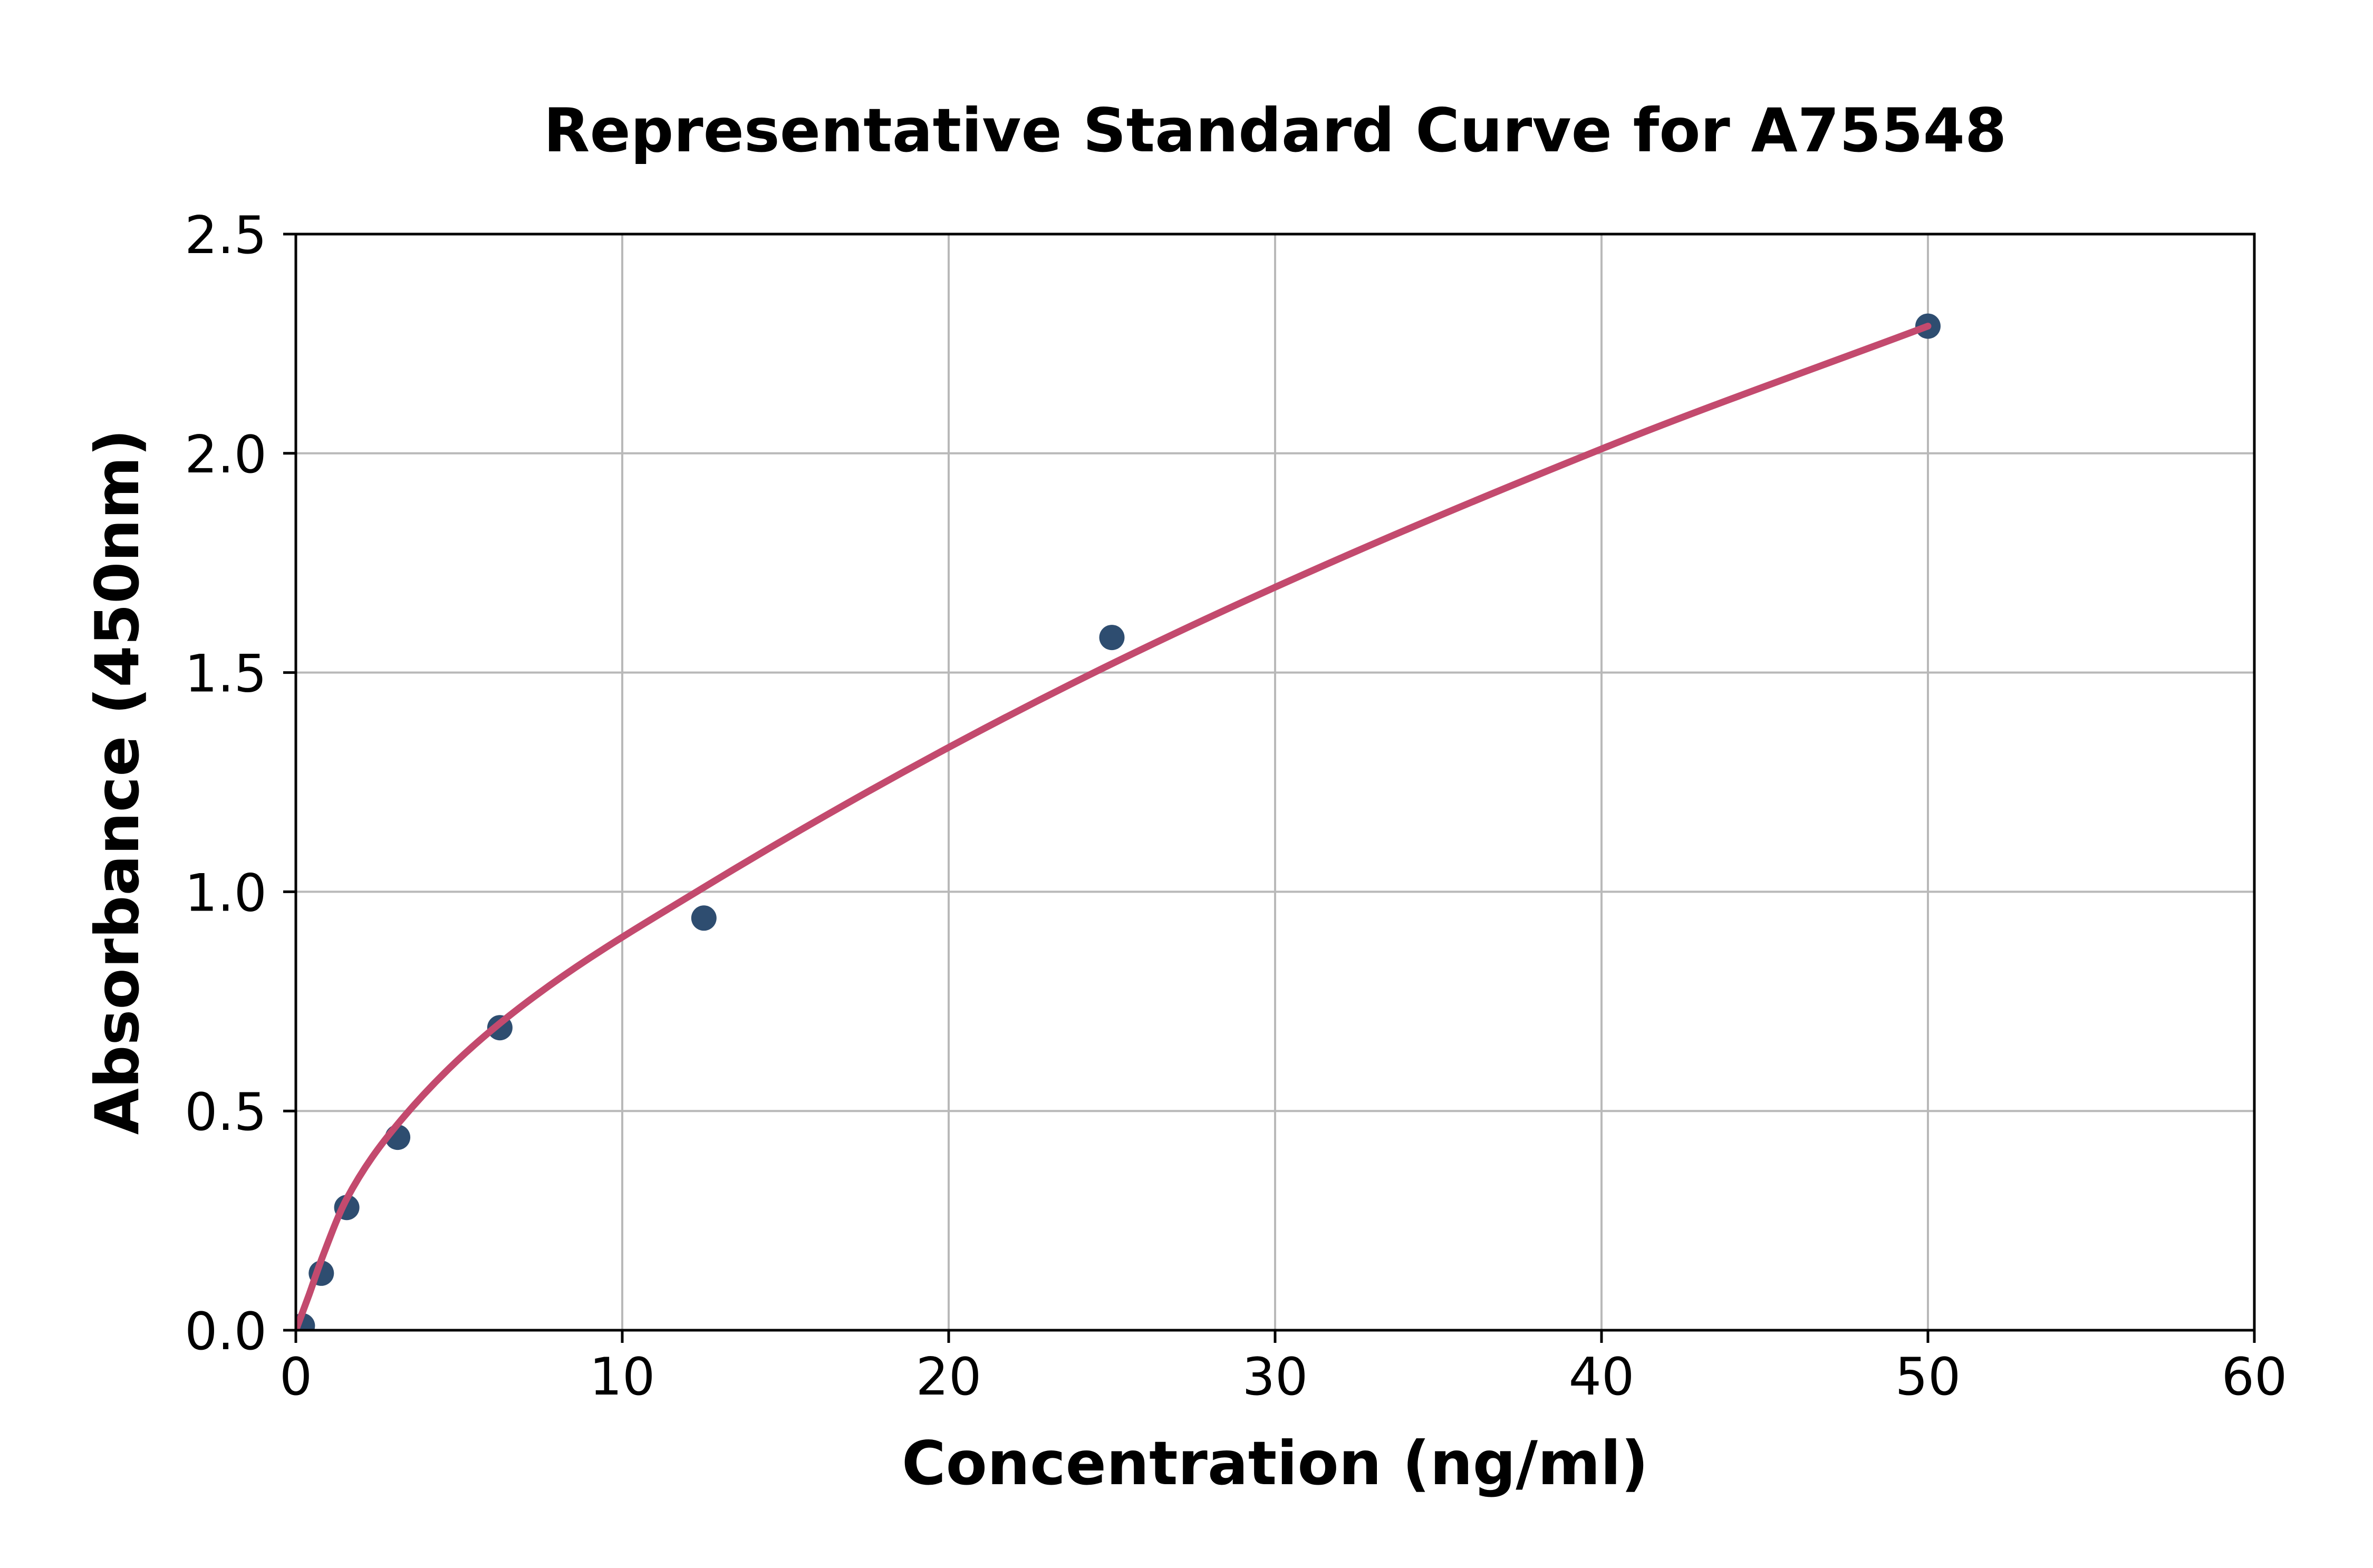 Image resolution: width=2373 pixels, height=1568 pixels. I want to click on x-tick-label: 20, so click(949, 1377).